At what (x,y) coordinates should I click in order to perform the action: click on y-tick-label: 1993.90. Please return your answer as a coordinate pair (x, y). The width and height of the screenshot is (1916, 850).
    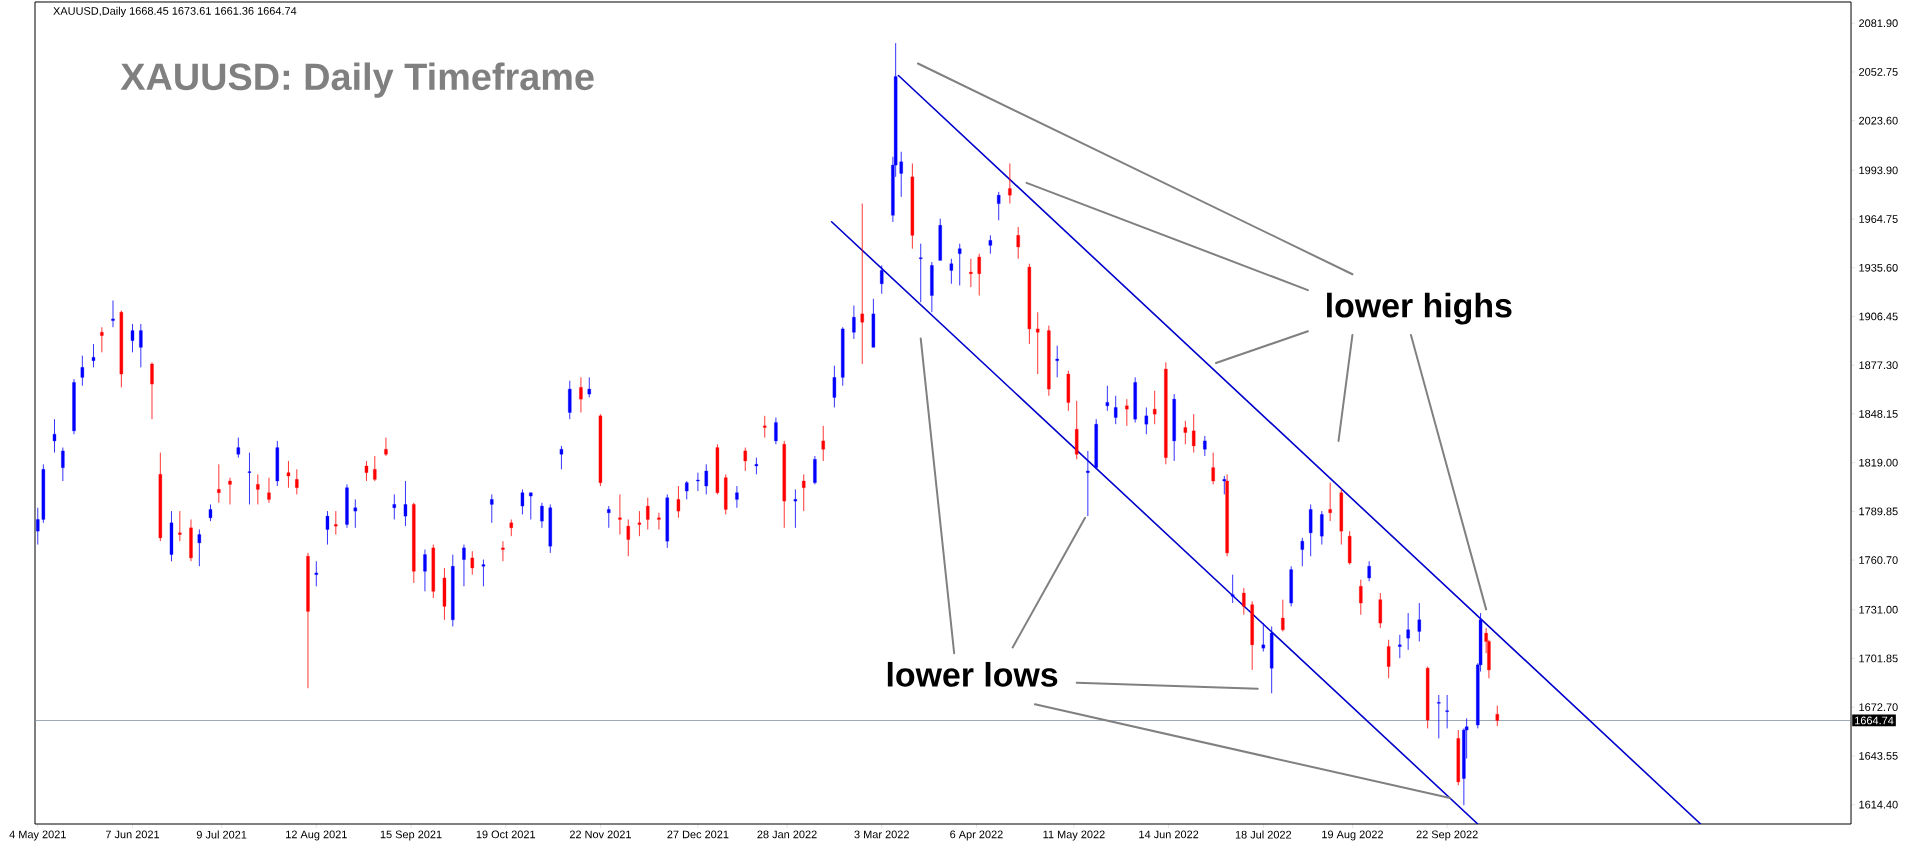
    Looking at the image, I should click on (1878, 170).